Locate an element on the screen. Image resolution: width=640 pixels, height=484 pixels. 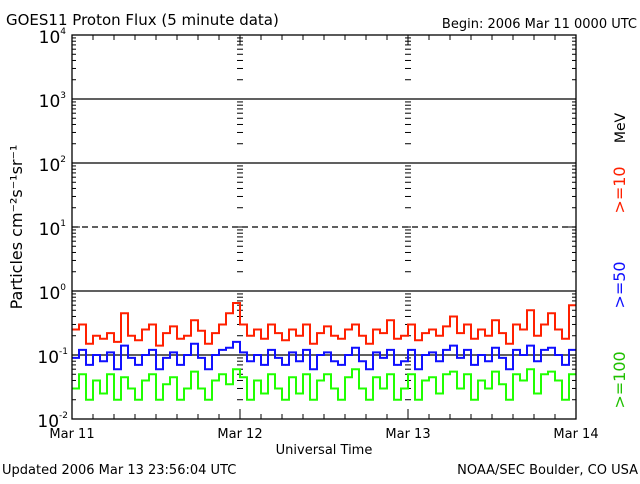
y-tick-label: 10⁻¹ is located at coordinates (52, 357).